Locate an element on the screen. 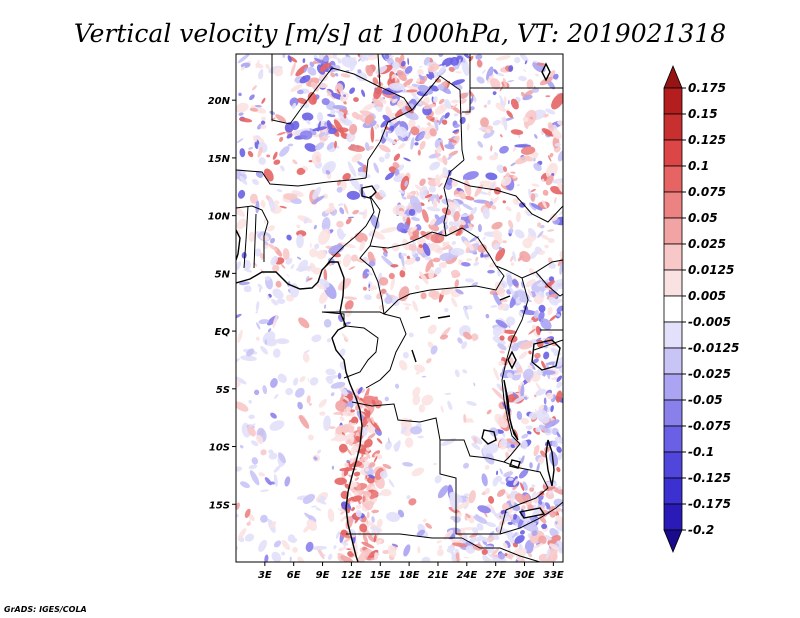 Image resolution: width=800 pixels, height=618 pixels. border-car-sudan is located at coordinates (504, 253).